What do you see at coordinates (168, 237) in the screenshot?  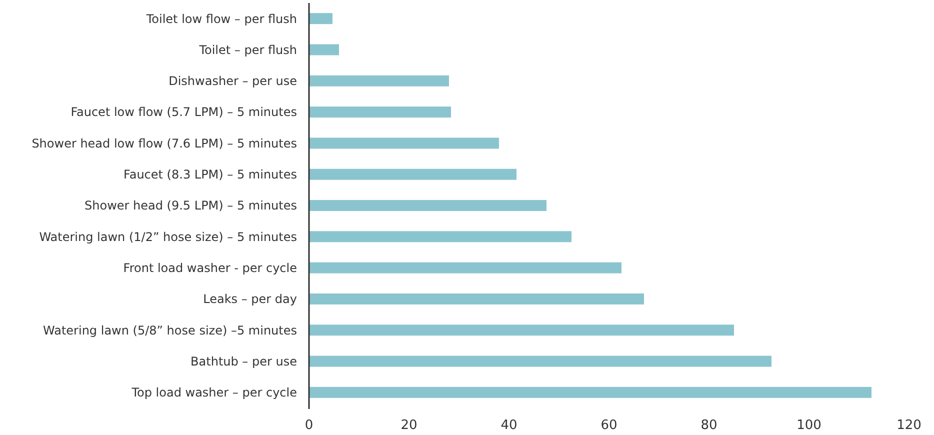 I see `y-tick-label: Watering lawn (1/2” hose size) – 5 minutes` at bounding box center [168, 237].